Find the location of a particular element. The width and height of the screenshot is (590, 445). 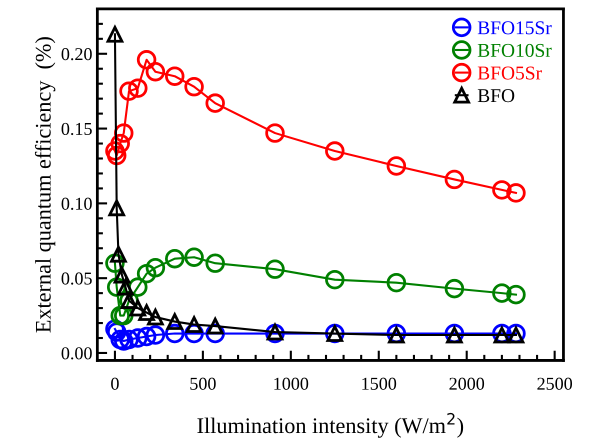

y-tick-label: 0.10 is located at coordinates (77, 204).